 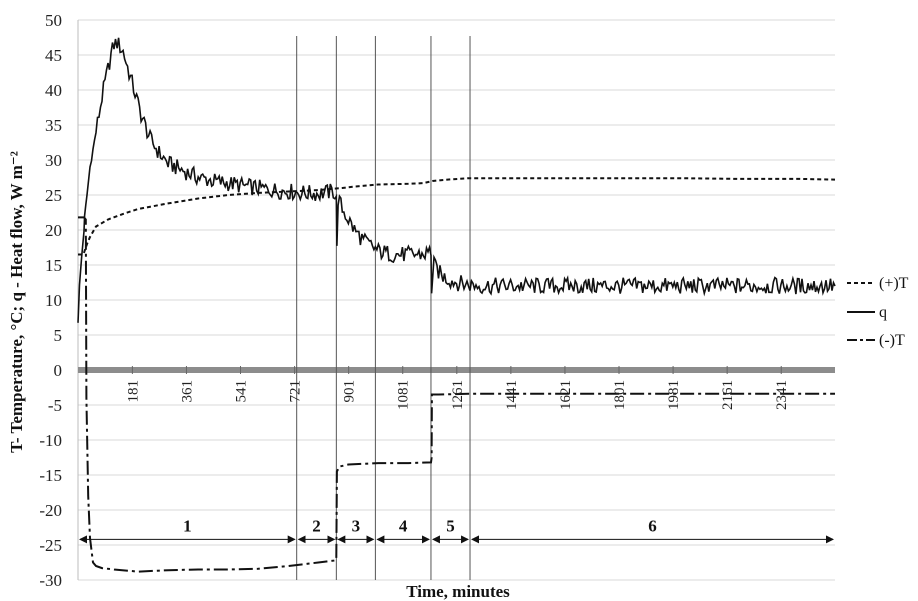 I want to click on x-tick-label: 1081, so click(x=404, y=395).